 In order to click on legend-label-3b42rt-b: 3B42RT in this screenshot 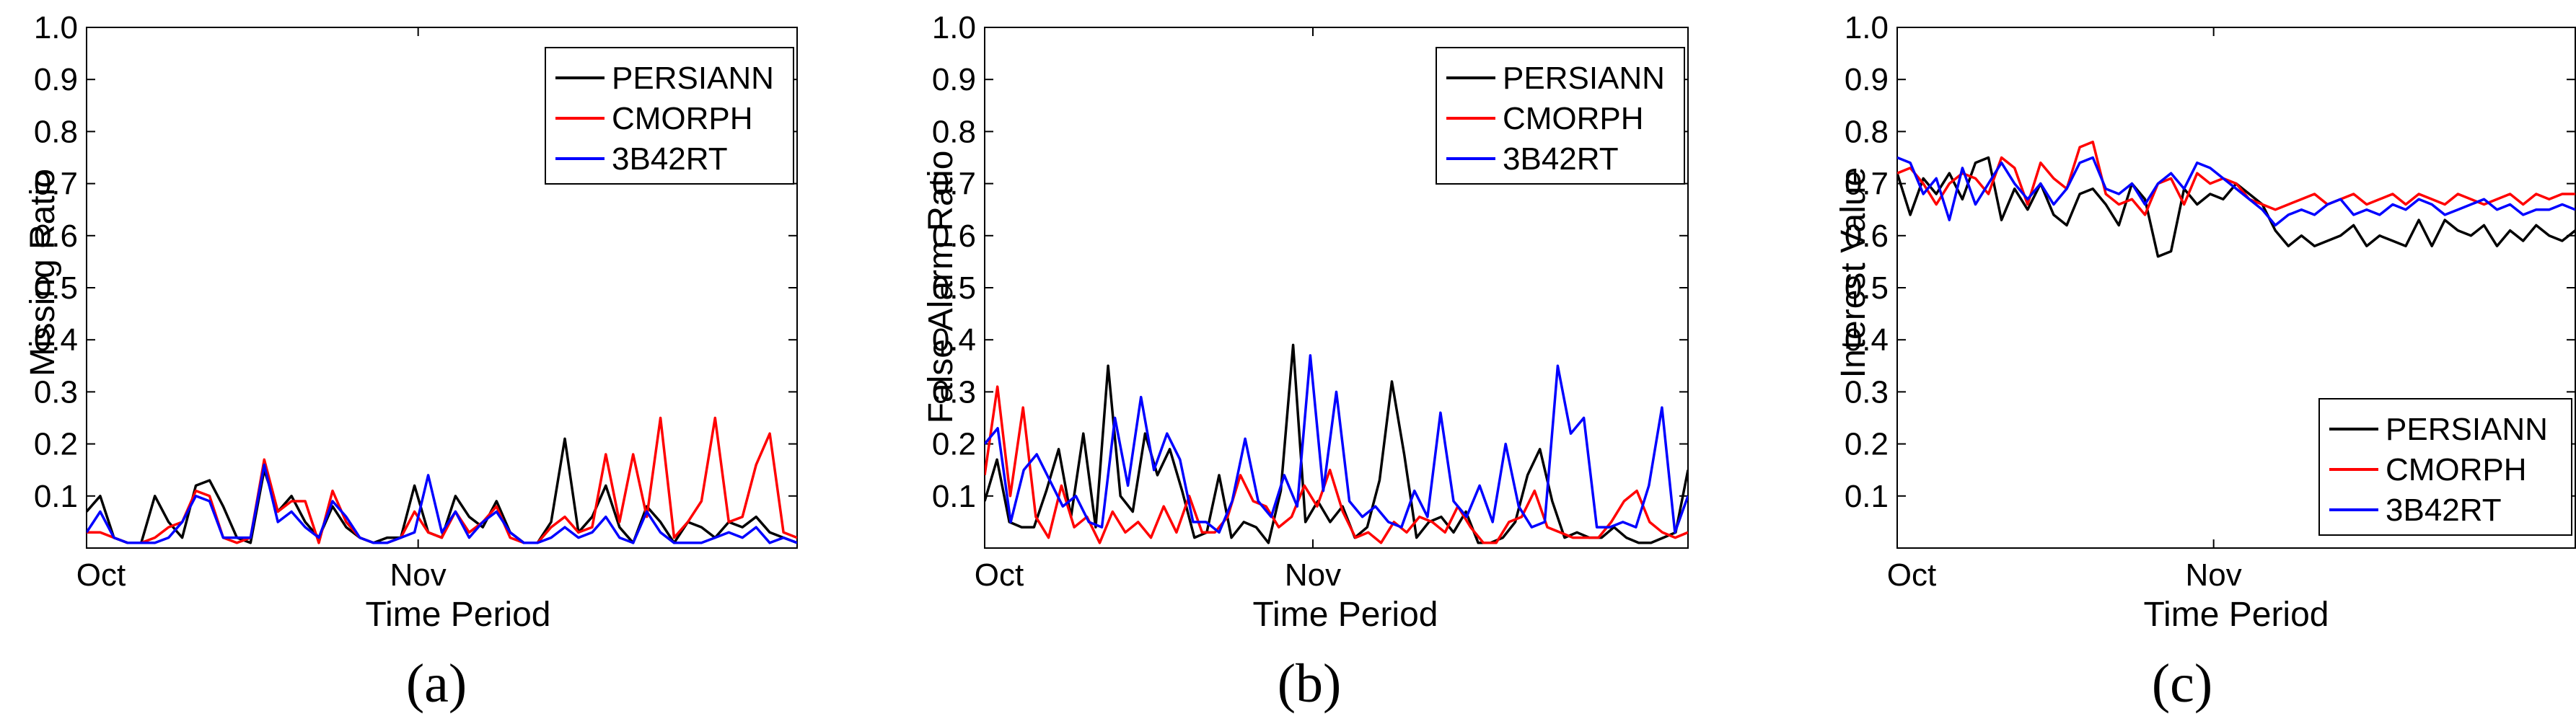, I will do `click(1561, 159)`.